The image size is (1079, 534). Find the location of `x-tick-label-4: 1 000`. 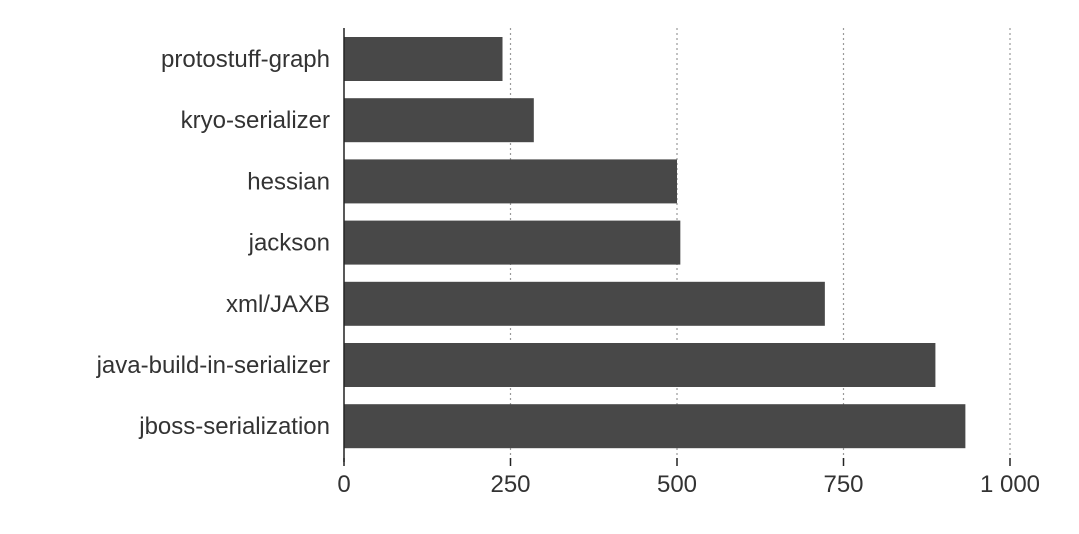

x-tick-label-4: 1 000 is located at coordinates (1010, 484).